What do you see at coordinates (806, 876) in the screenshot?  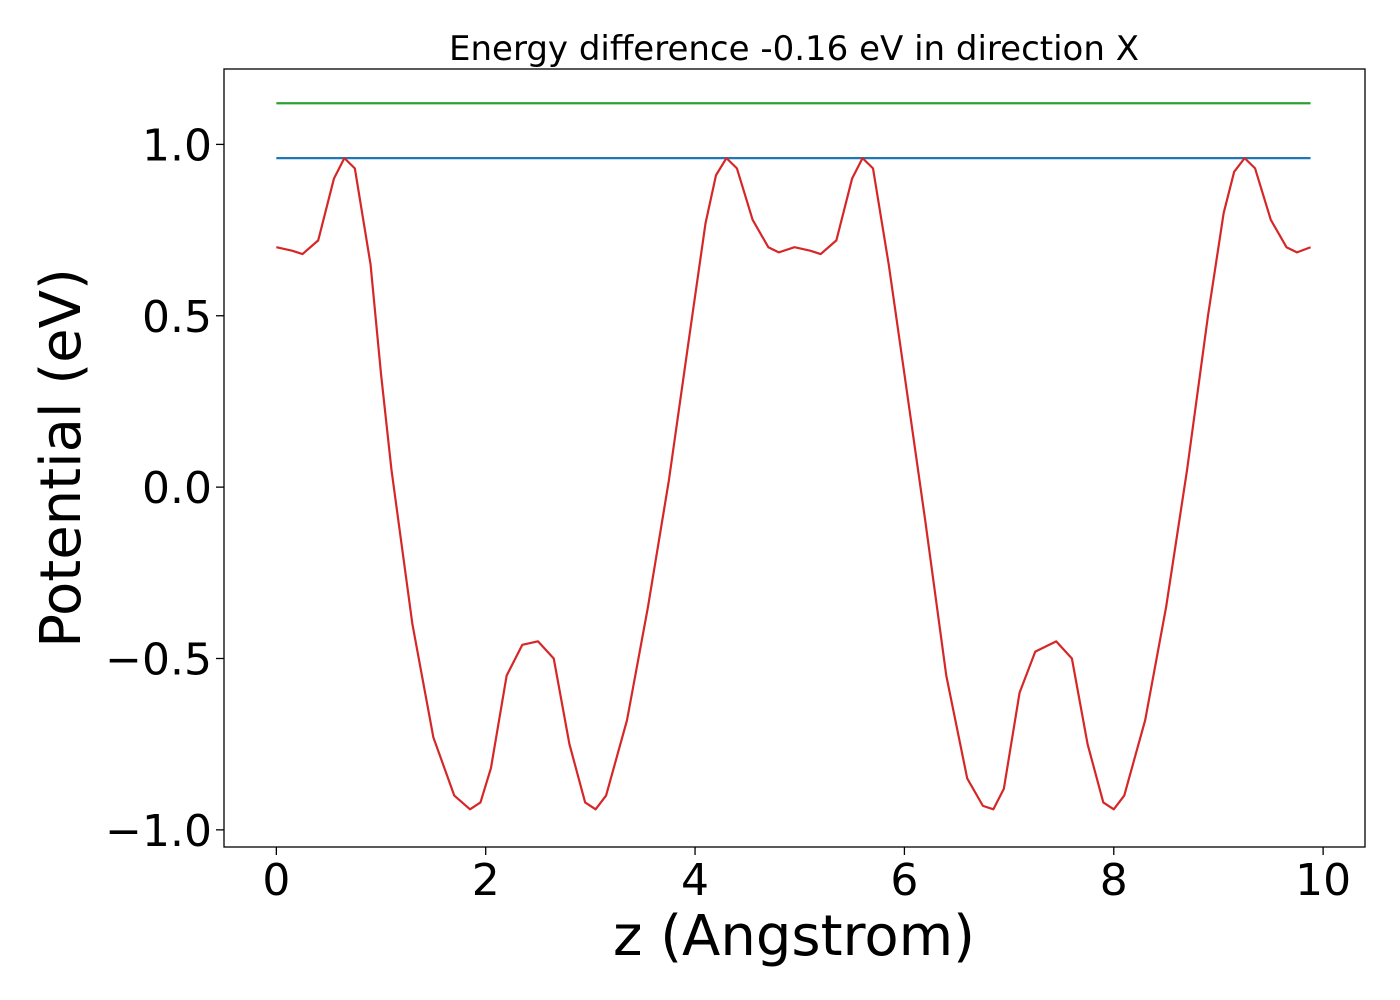 I see `x-axis: 0 2 4 6 8 10` at bounding box center [806, 876].